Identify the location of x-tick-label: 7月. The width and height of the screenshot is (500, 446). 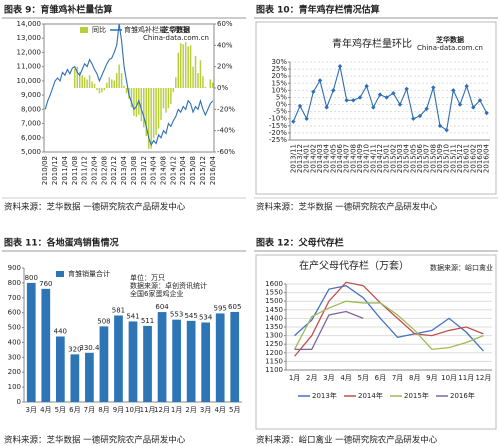
(397, 378).